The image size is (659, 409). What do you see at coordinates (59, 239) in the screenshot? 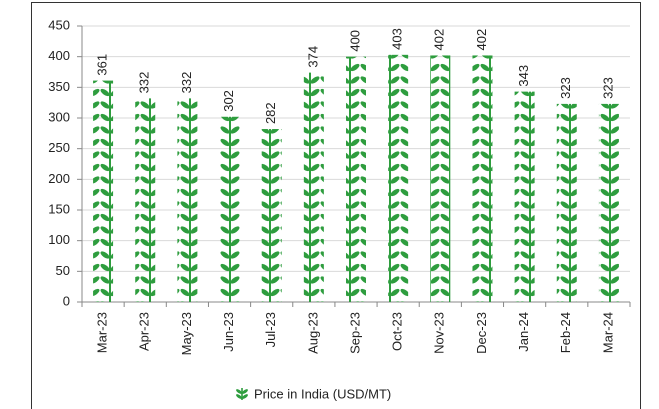
I see `y-tick-label: 100` at bounding box center [59, 239].